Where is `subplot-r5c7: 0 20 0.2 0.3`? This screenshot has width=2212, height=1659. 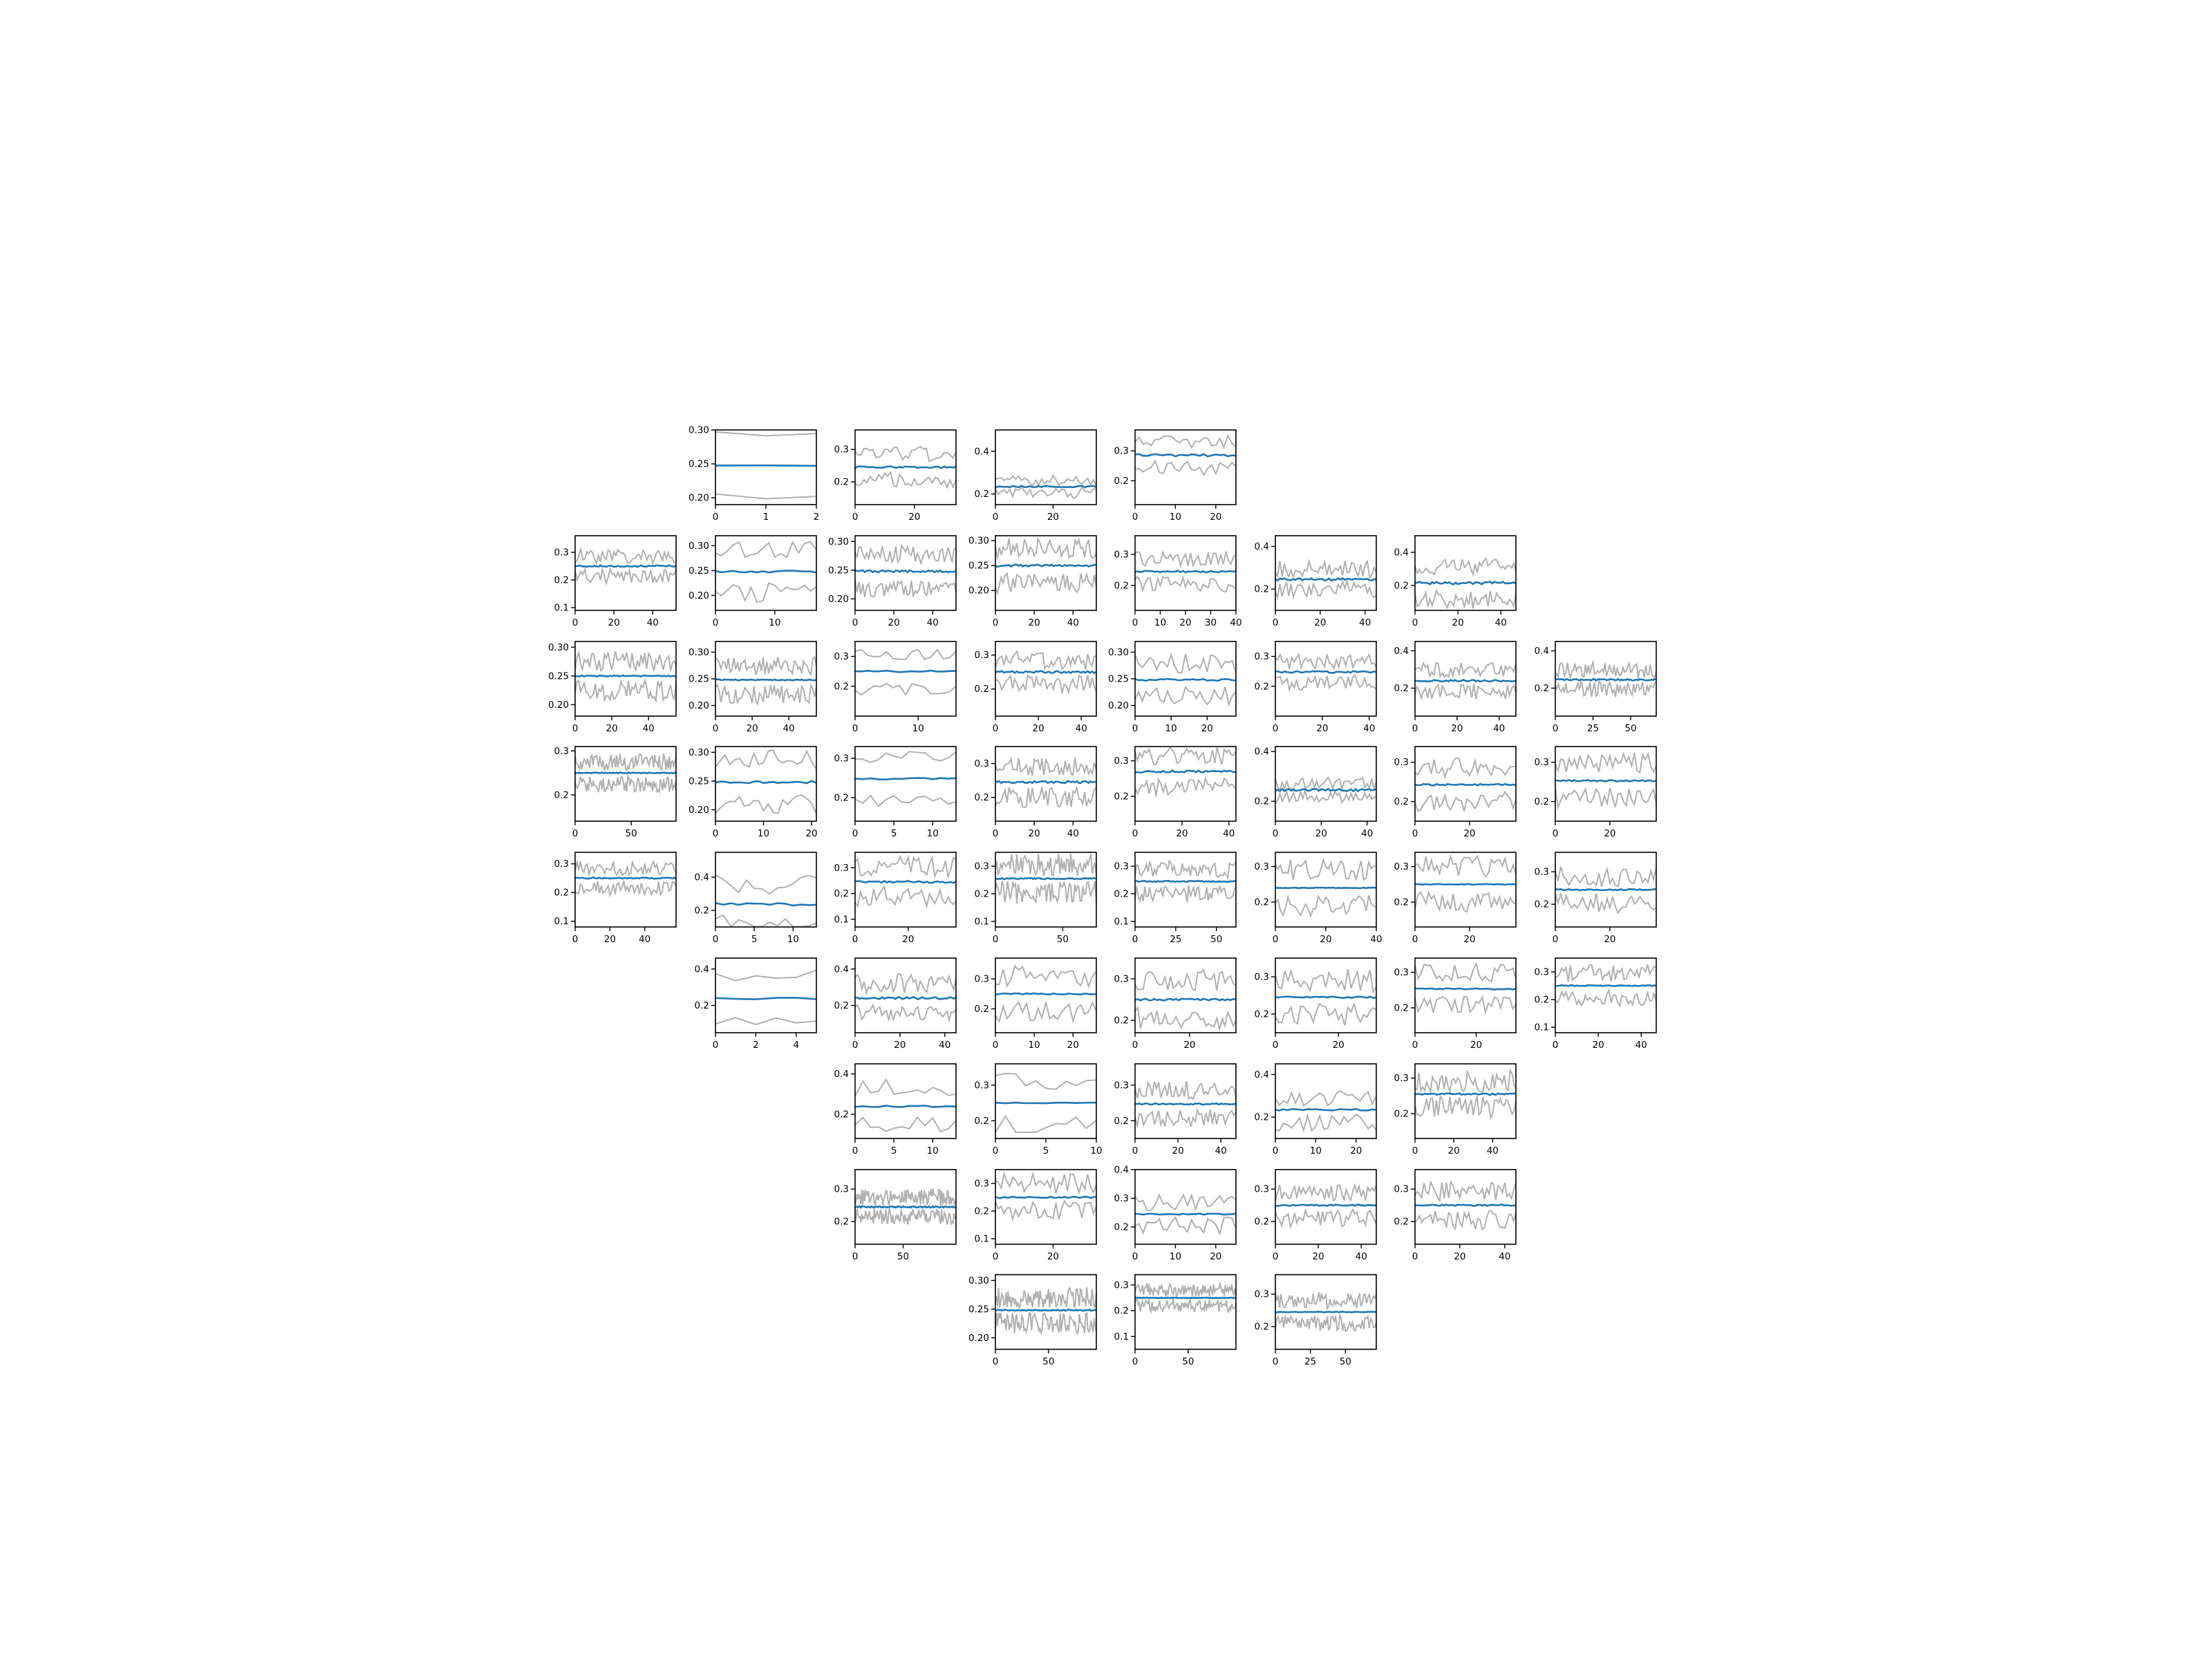
subplot-r5c7: 0 20 0.2 0.3 is located at coordinates (1455, 899).